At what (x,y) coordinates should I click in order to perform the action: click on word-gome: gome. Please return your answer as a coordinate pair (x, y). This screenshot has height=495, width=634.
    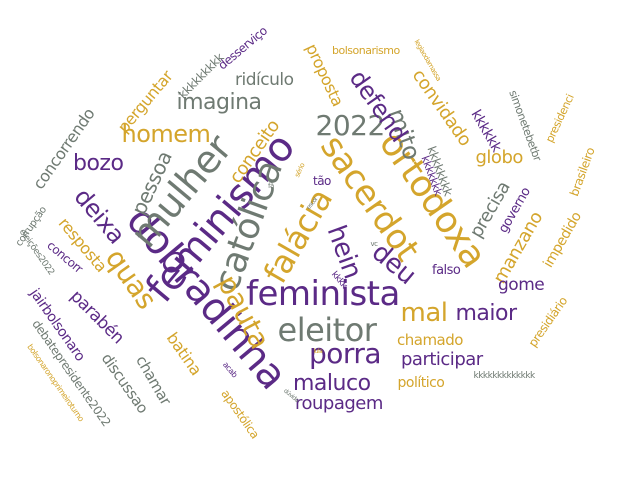
    Looking at the image, I should click on (521, 284).